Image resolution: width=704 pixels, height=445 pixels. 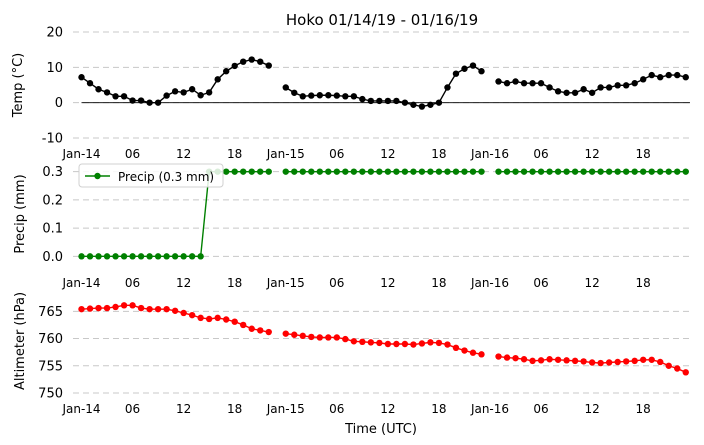 What do you see at coordinates (183, 283) in the screenshot?
I see `precip-xtick-label: 12` at bounding box center [183, 283].